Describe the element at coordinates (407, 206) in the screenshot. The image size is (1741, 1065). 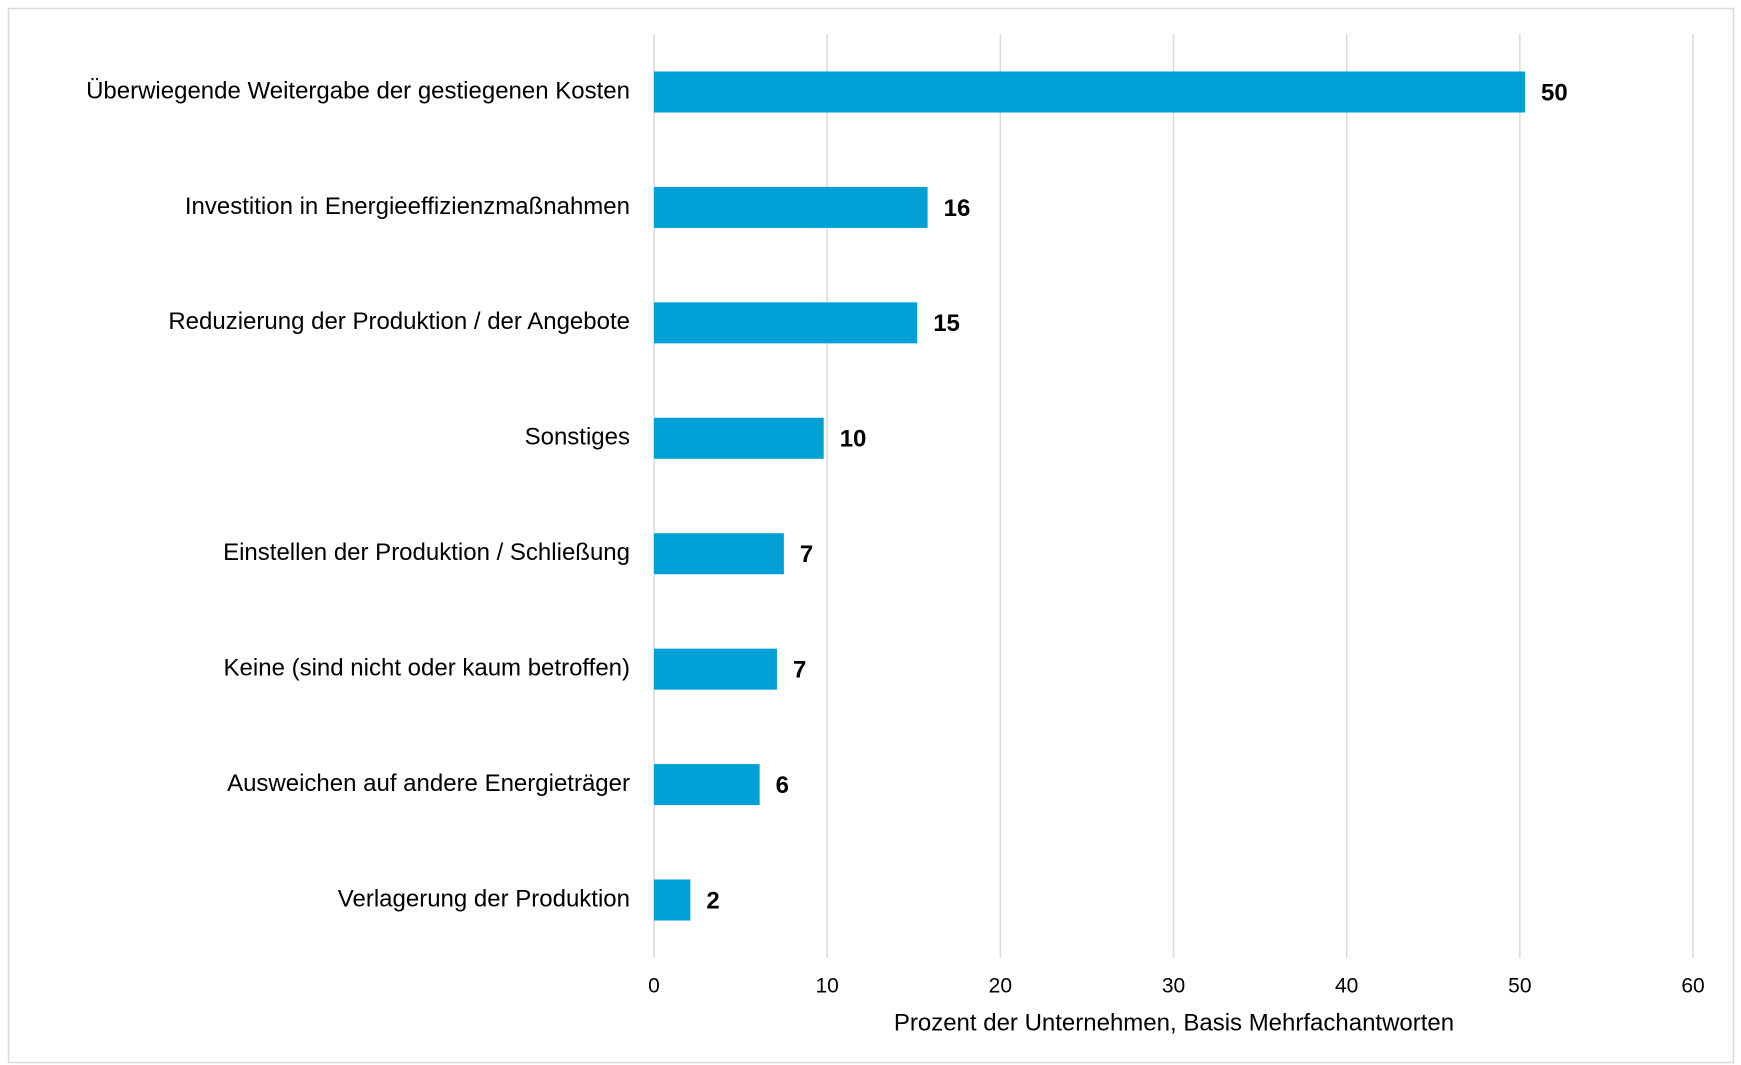
I see `category-label: Investition in Energieeffizienzmaßnahmen` at that location.